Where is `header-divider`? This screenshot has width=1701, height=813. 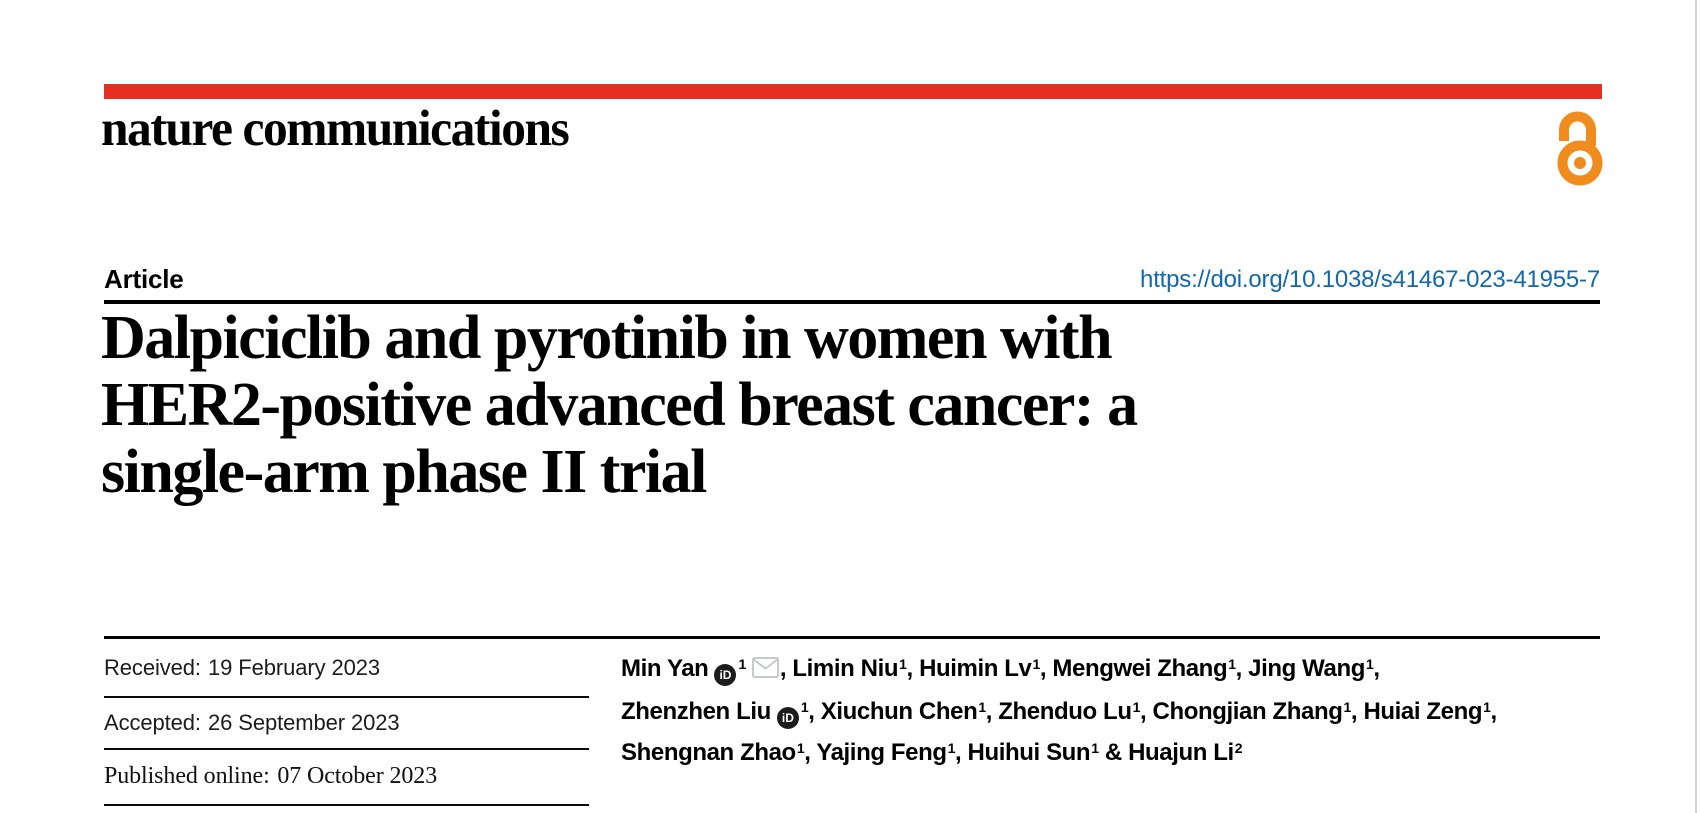
header-divider is located at coordinates (852, 302).